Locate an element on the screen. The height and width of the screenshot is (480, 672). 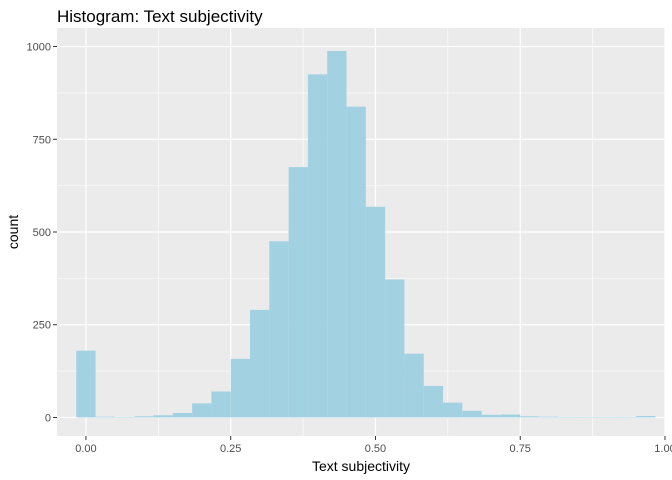
chart-title: Histogram: Text subjectivity is located at coordinates (160, 16).